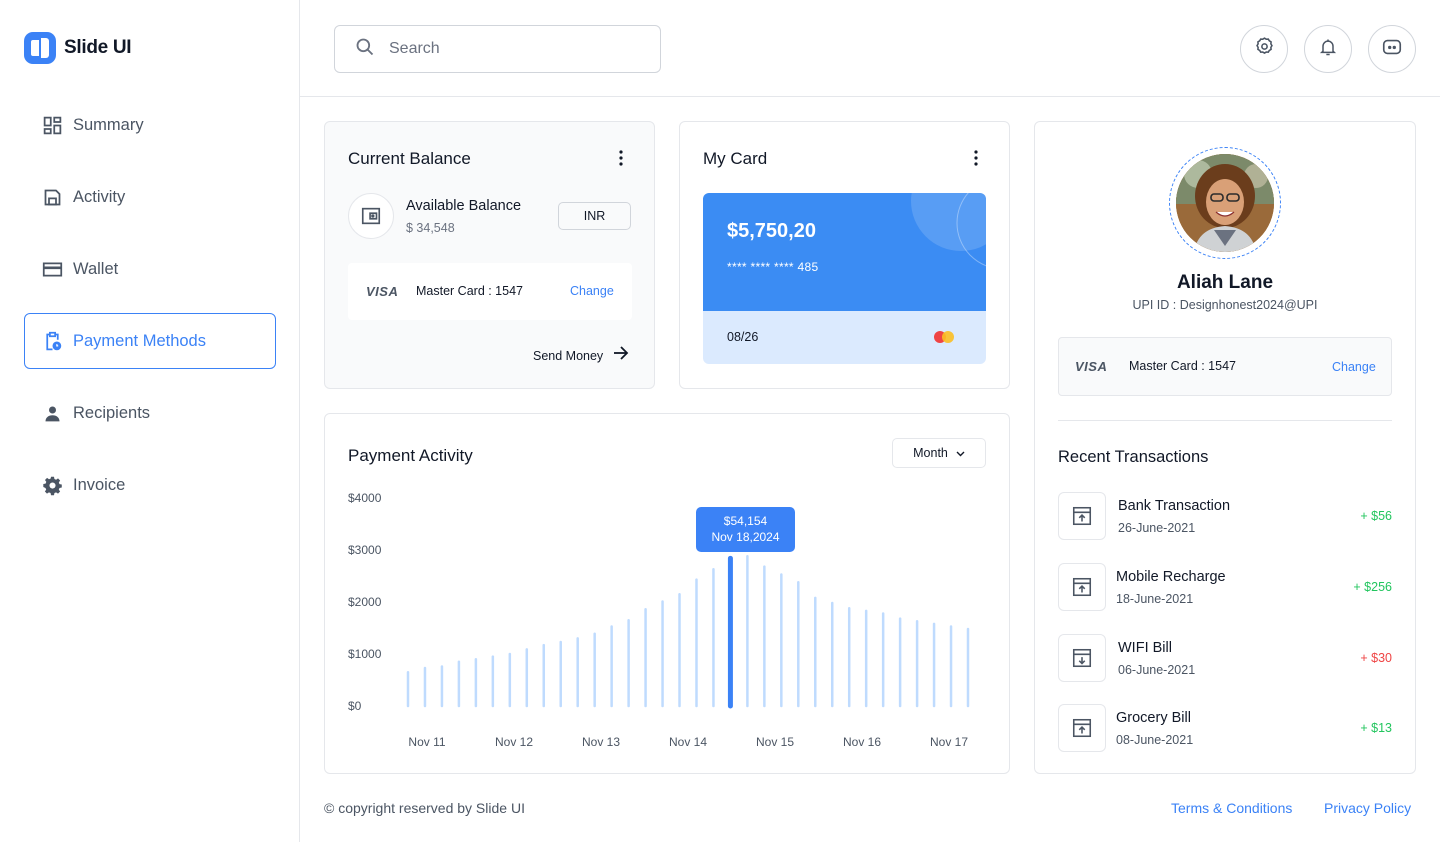  I want to click on avatar, so click(1225, 203).